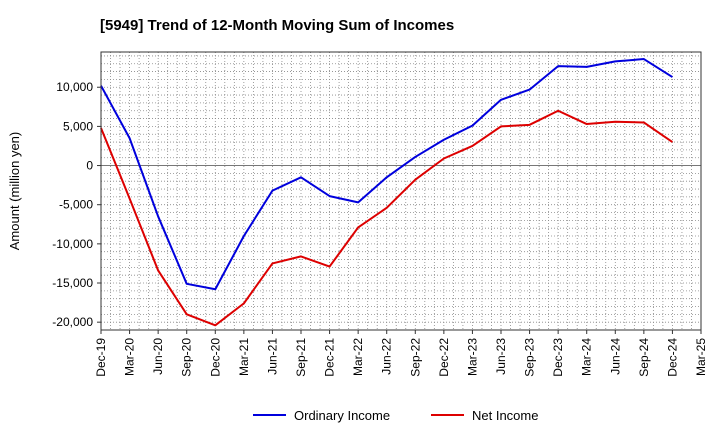 This screenshot has height=440, width=720. Describe the element at coordinates (130, 357) in the screenshot. I see `x-tick-label: Mar-20` at that location.